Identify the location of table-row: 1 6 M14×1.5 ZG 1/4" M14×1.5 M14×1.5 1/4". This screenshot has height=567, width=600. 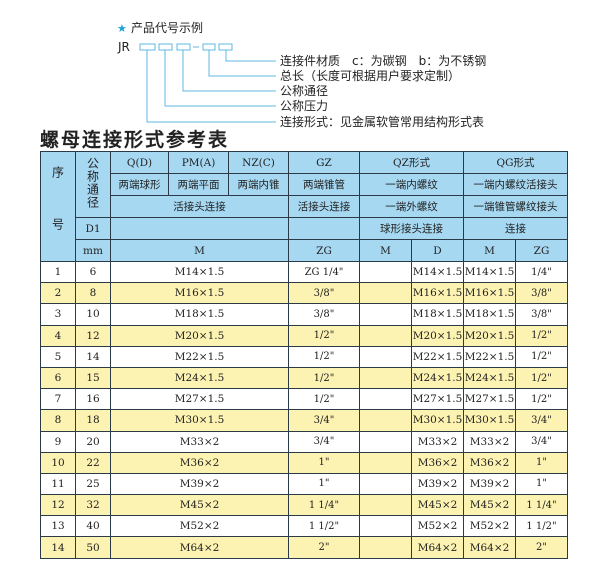
(304, 272).